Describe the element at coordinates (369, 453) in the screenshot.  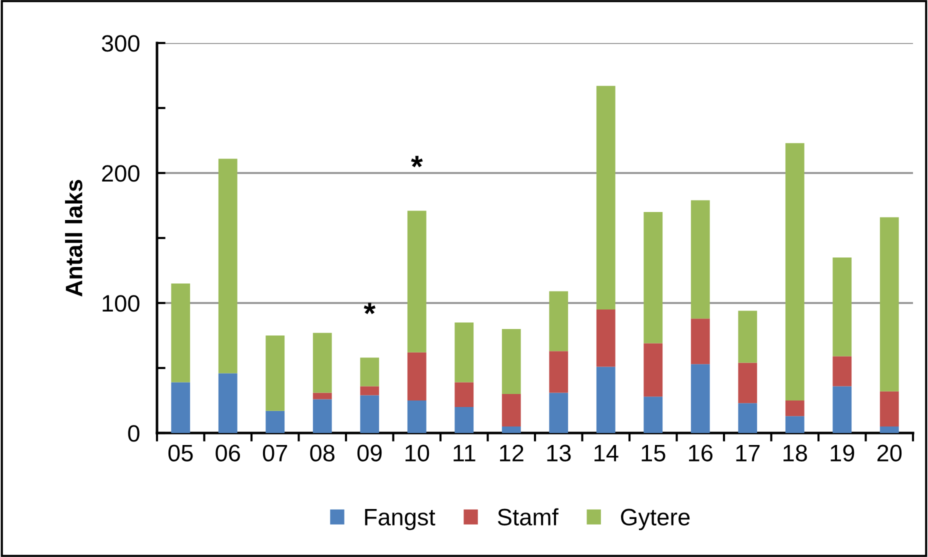
I see `x-tick-label: 09` at that location.